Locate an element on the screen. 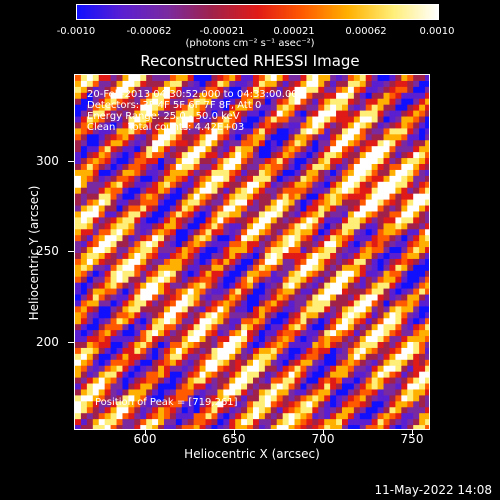 This screenshot has width=500, height=500. x-axis-tick is located at coordinates (323, 433).